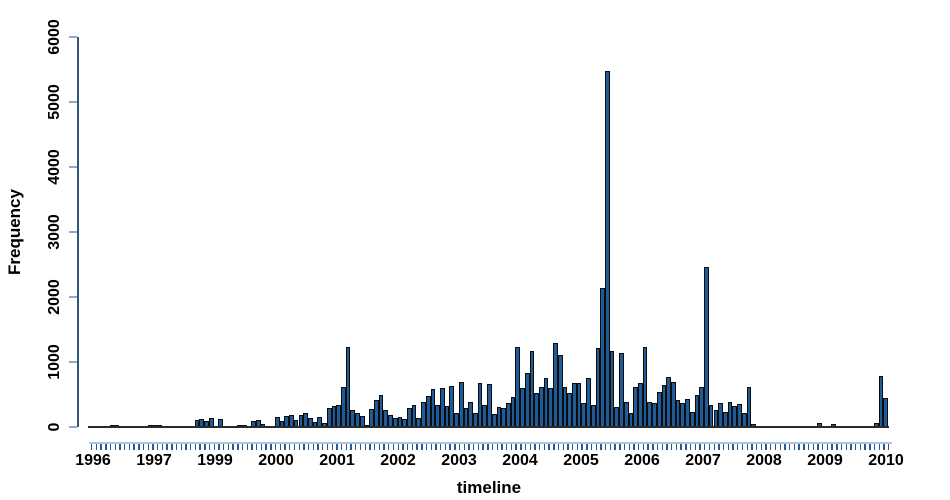 The height and width of the screenshot is (500, 950). Describe the element at coordinates (276, 460) in the screenshot. I see `x-tick-label: 2000` at that location.